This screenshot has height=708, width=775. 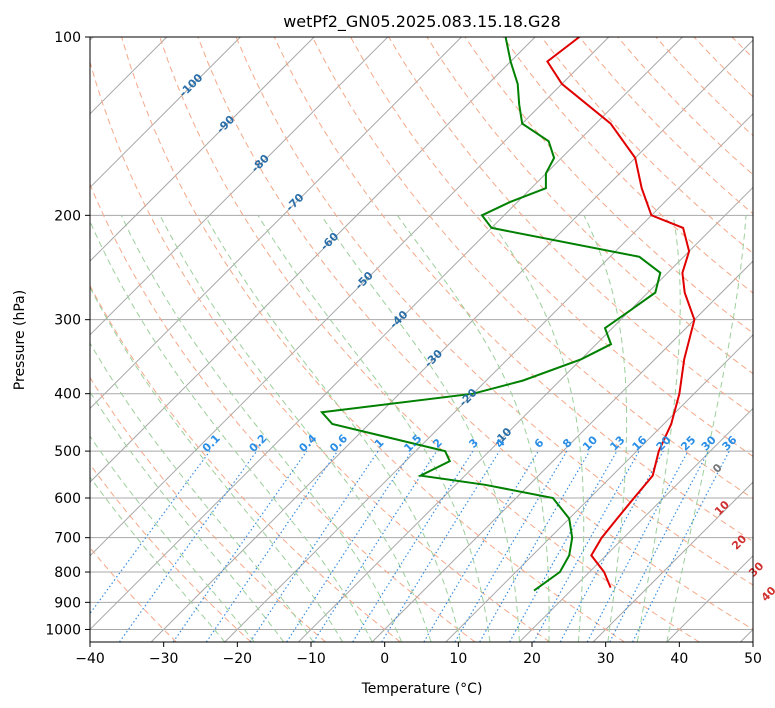 I want to click on x-tick-label: 30, so click(x=606, y=659).